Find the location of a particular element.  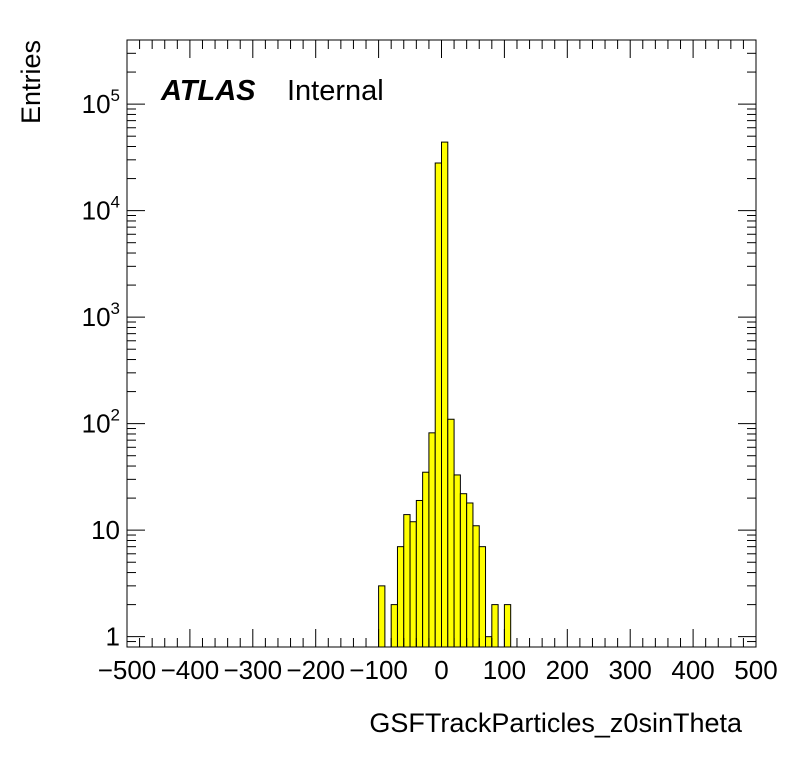

x-tick-label: −500 is located at coordinates (127, 670).